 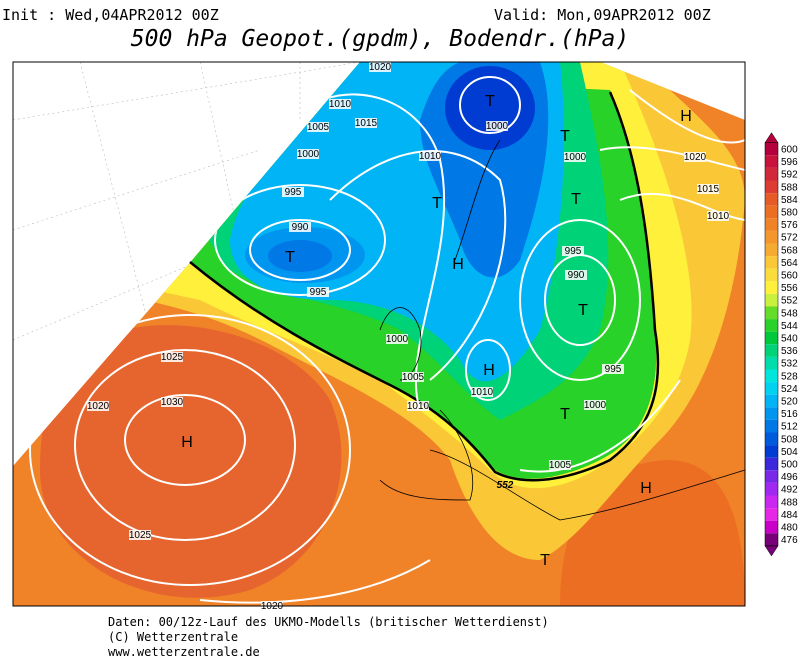 What do you see at coordinates (789, 465) in the screenshot?
I see `colorbar-label: 500` at bounding box center [789, 465].